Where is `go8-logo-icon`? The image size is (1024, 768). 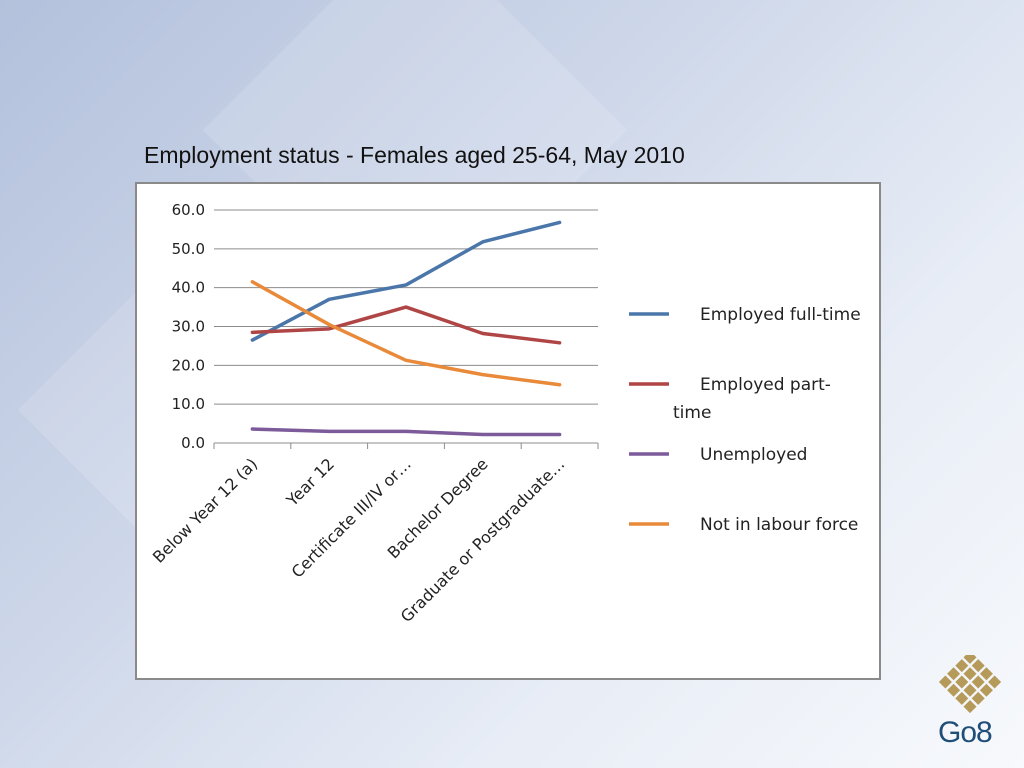
go8-logo-icon is located at coordinates (970, 684).